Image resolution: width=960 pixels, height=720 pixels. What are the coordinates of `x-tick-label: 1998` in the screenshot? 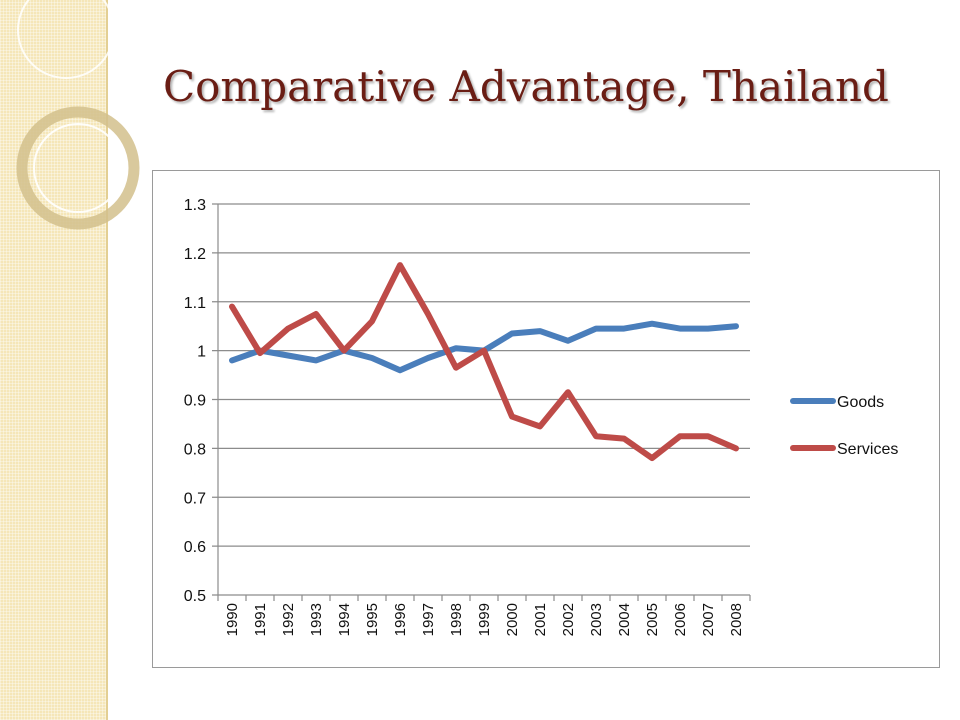 It's located at (456, 619).